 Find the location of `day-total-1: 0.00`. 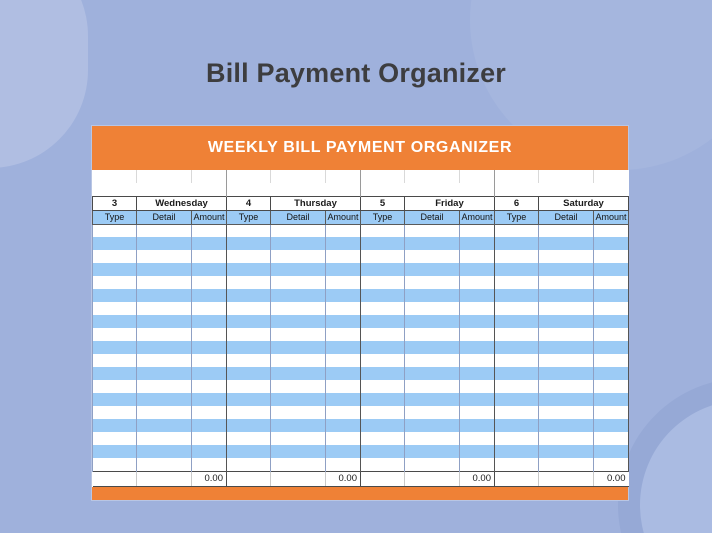

day-total-1: 0.00 is located at coordinates (209, 478).